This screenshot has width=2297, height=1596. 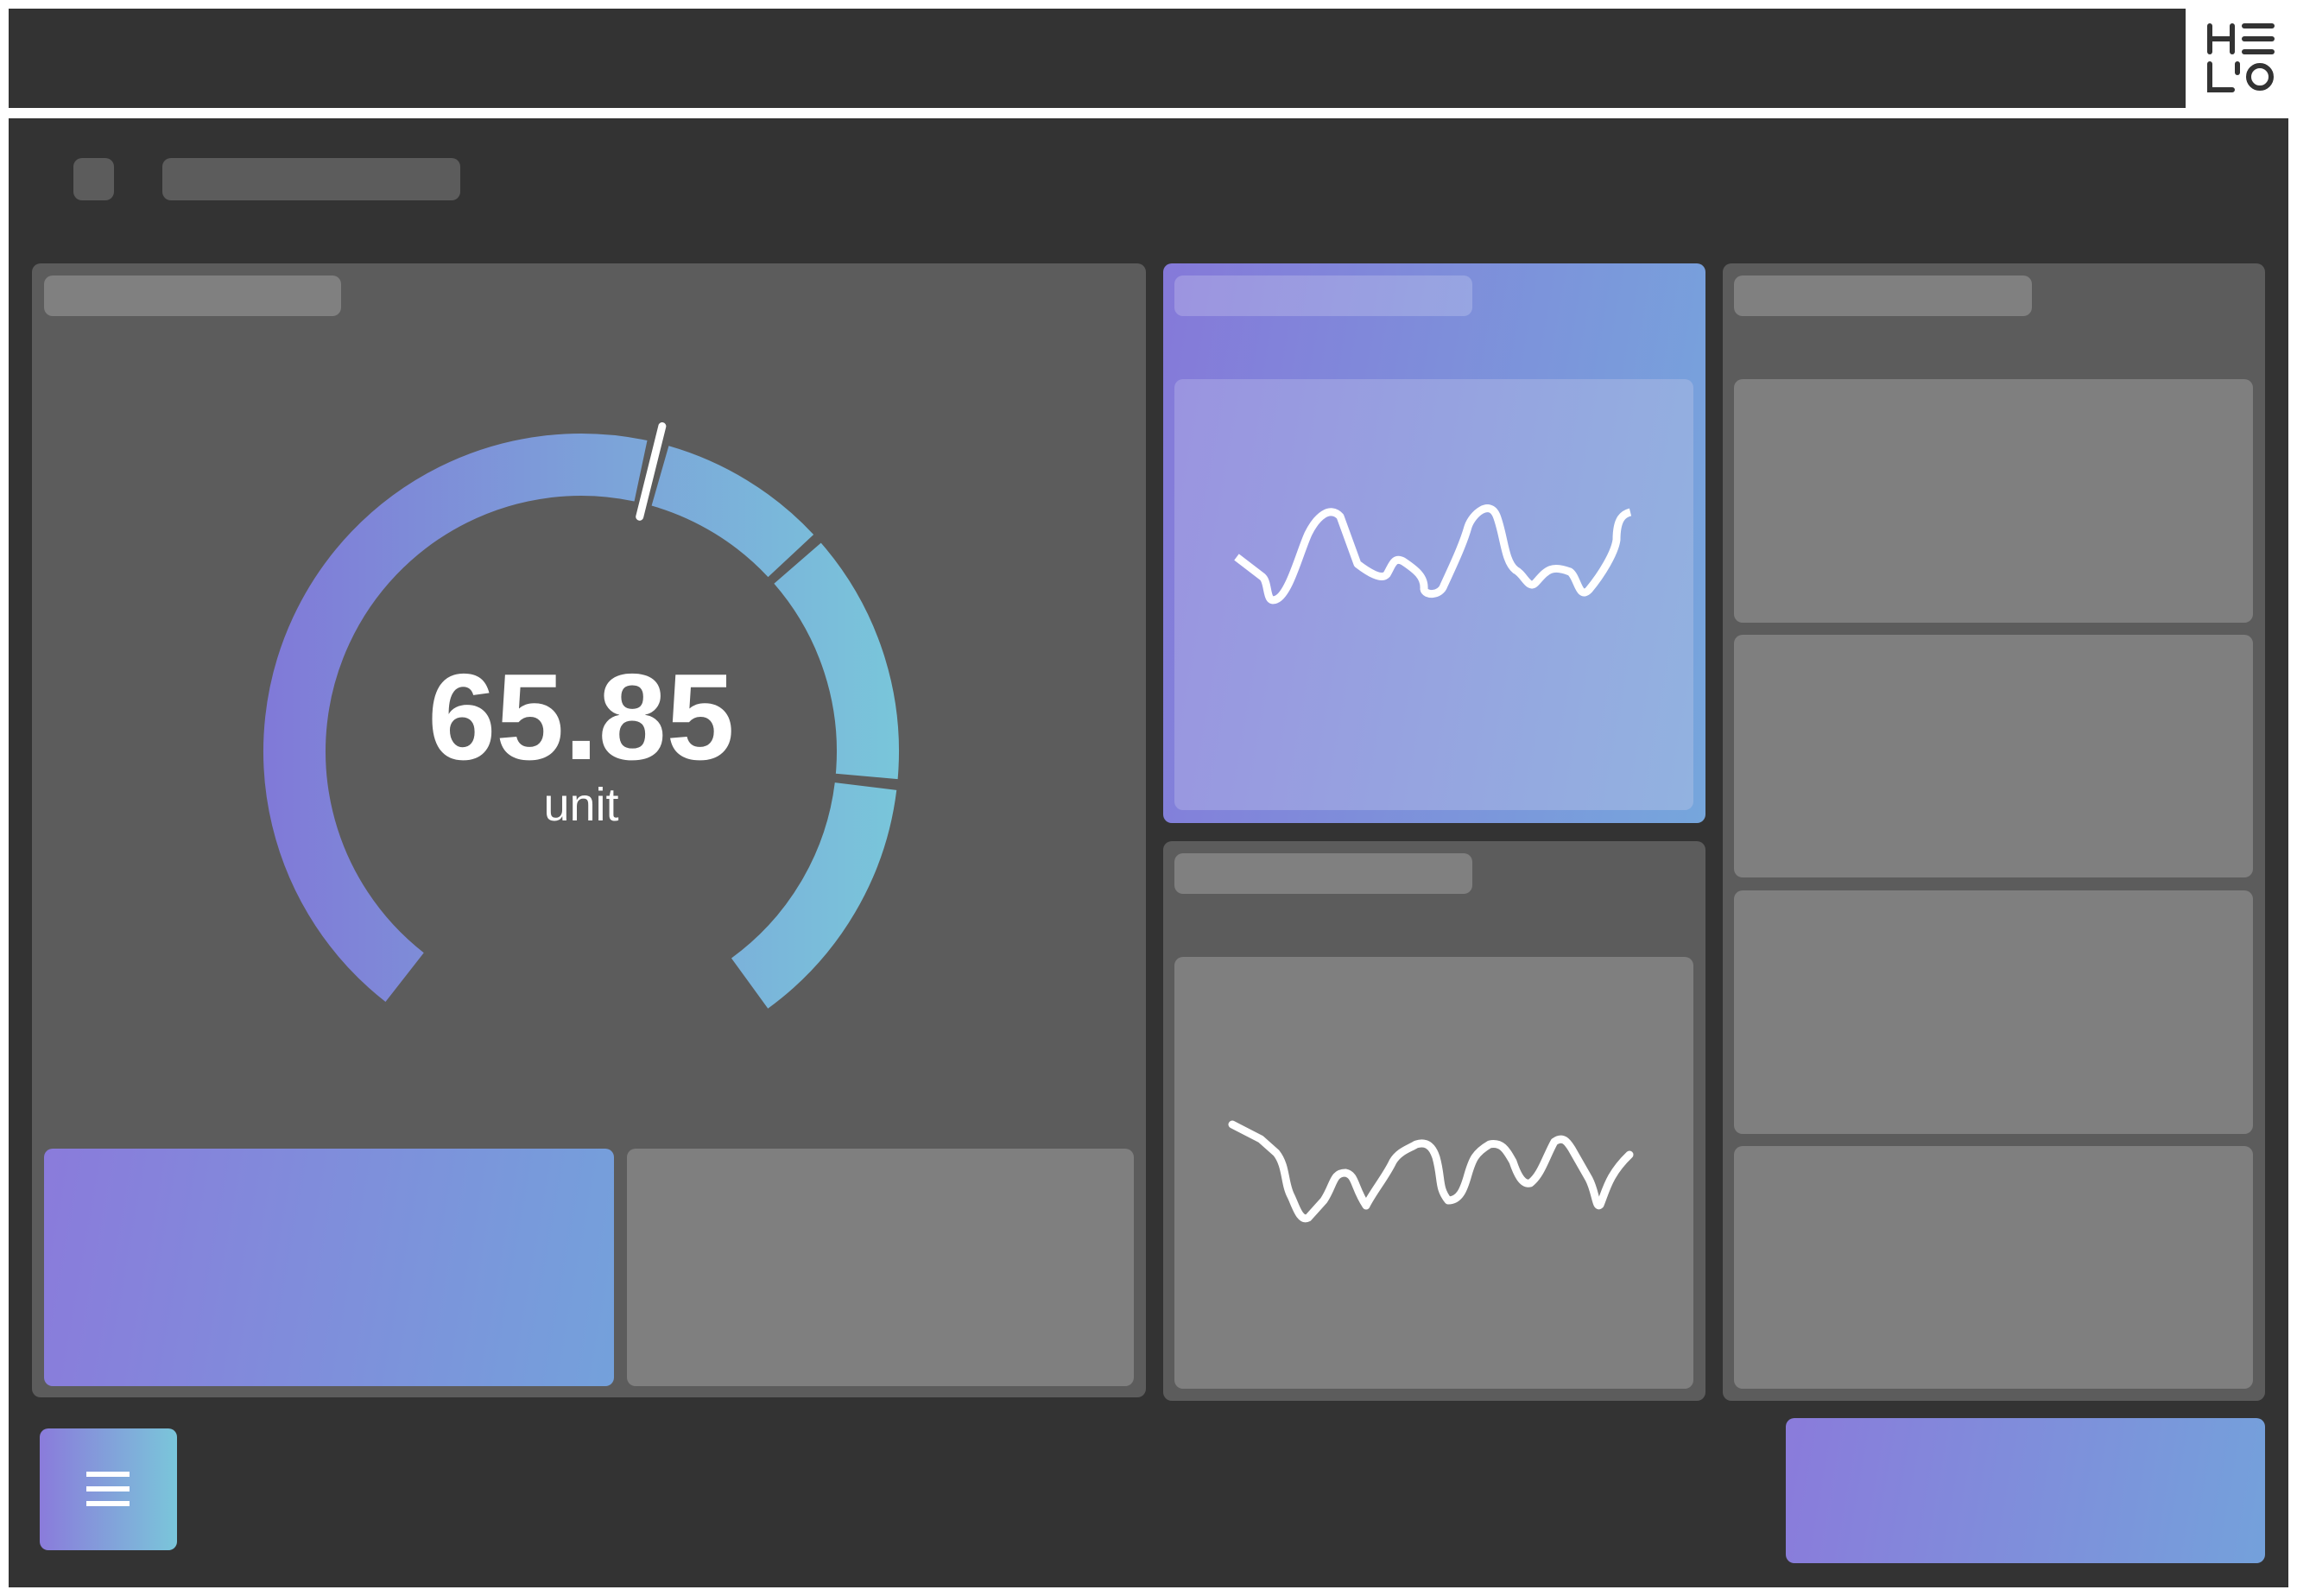 What do you see at coordinates (2026, 1490) in the screenshot?
I see `primary-action-button` at bounding box center [2026, 1490].